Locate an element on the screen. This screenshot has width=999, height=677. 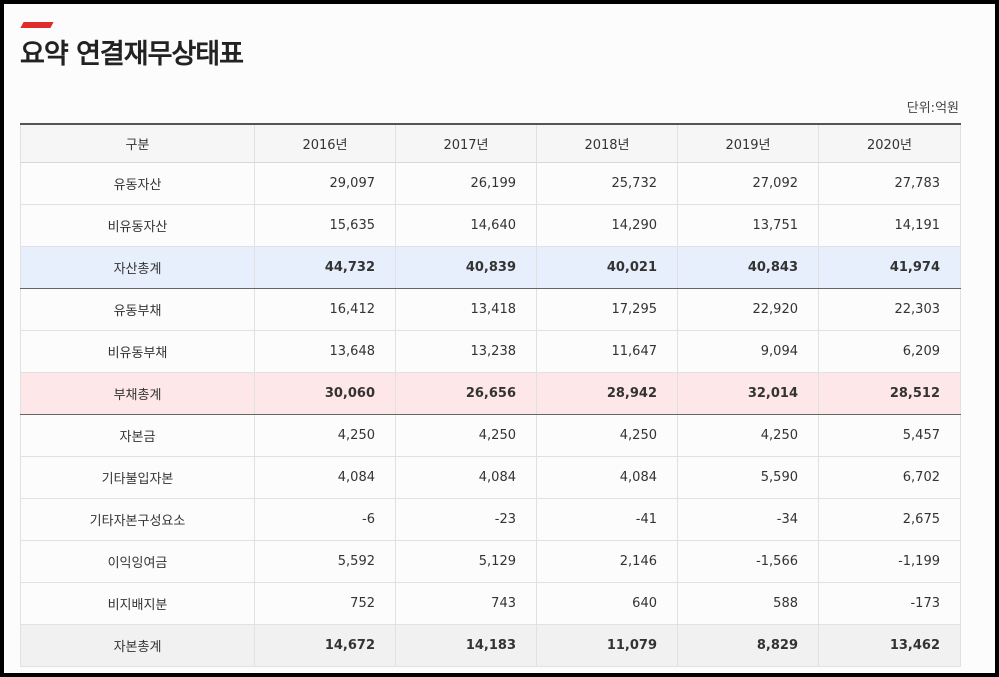
header-category: 구분 is located at coordinates (137, 143).